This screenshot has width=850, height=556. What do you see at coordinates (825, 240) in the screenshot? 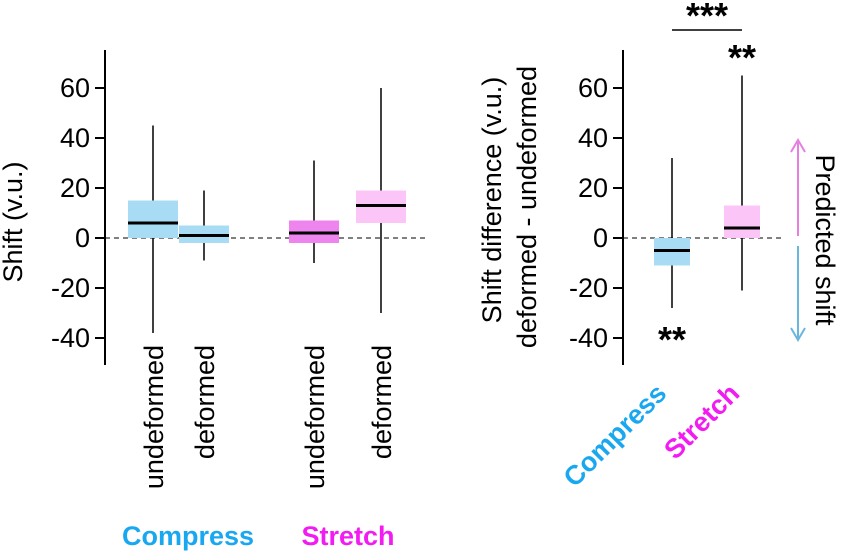
I see `predicted-shift-label: Predicted shift` at bounding box center [825, 240].